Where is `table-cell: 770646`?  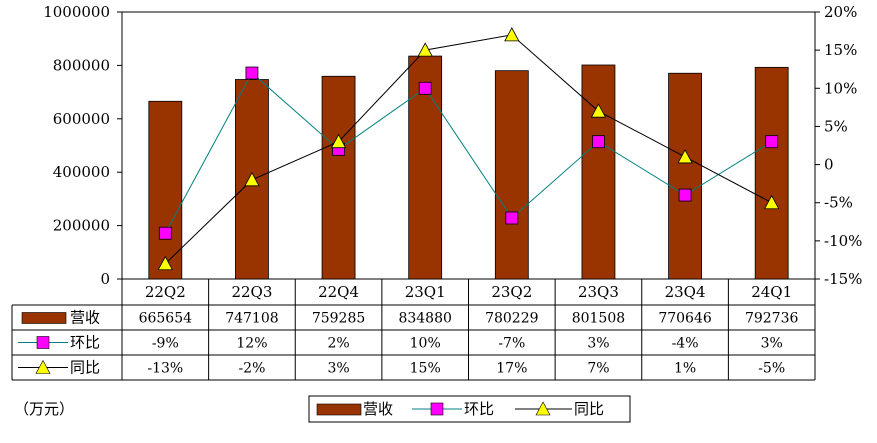 table-cell: 770646 is located at coordinates (685, 319).